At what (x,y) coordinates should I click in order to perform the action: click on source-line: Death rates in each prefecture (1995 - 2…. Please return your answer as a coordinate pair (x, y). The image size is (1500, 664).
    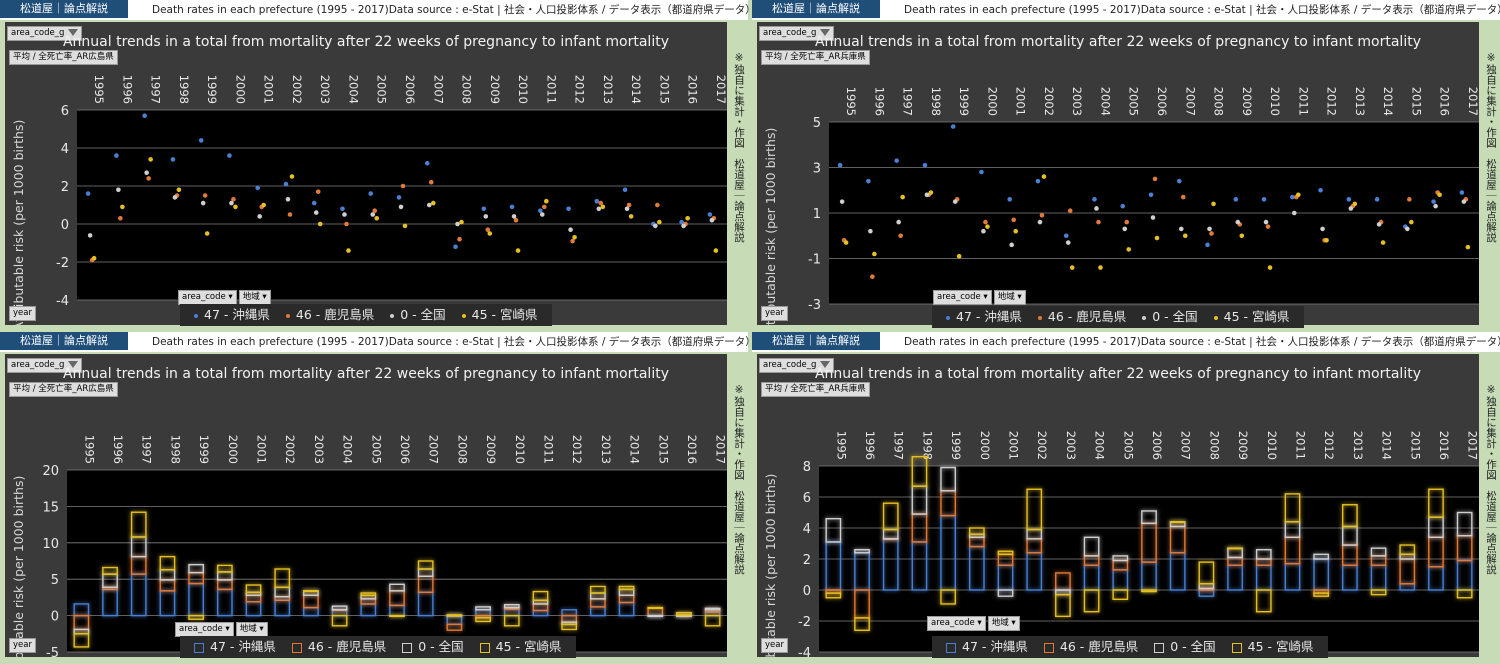
    Looking at the image, I should click on (1202, 342).